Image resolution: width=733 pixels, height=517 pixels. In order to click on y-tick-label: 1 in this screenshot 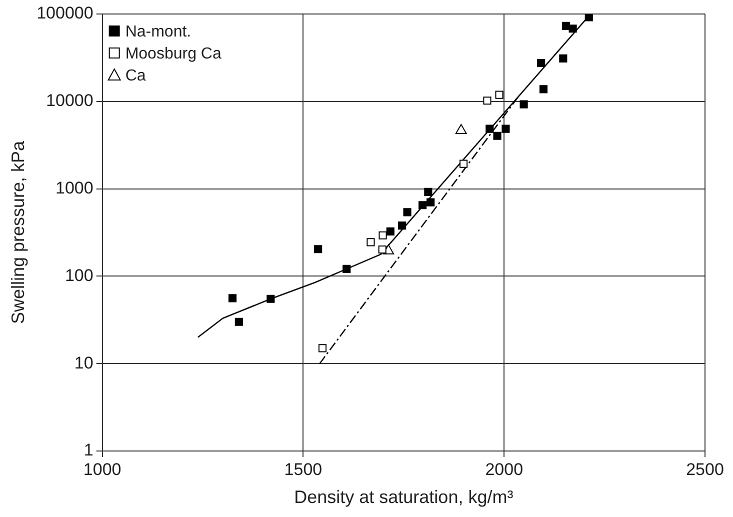, I will do `click(89, 450)`.